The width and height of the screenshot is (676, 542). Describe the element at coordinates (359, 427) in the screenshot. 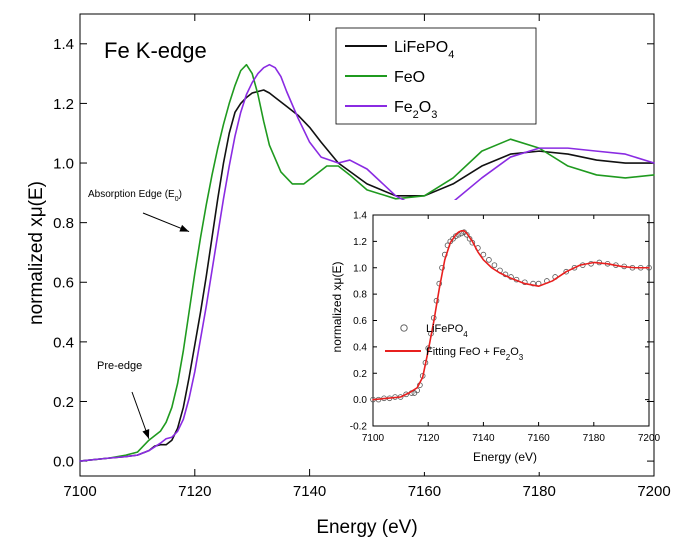

I see `inset-y-tick-label: -0.2` at that location.